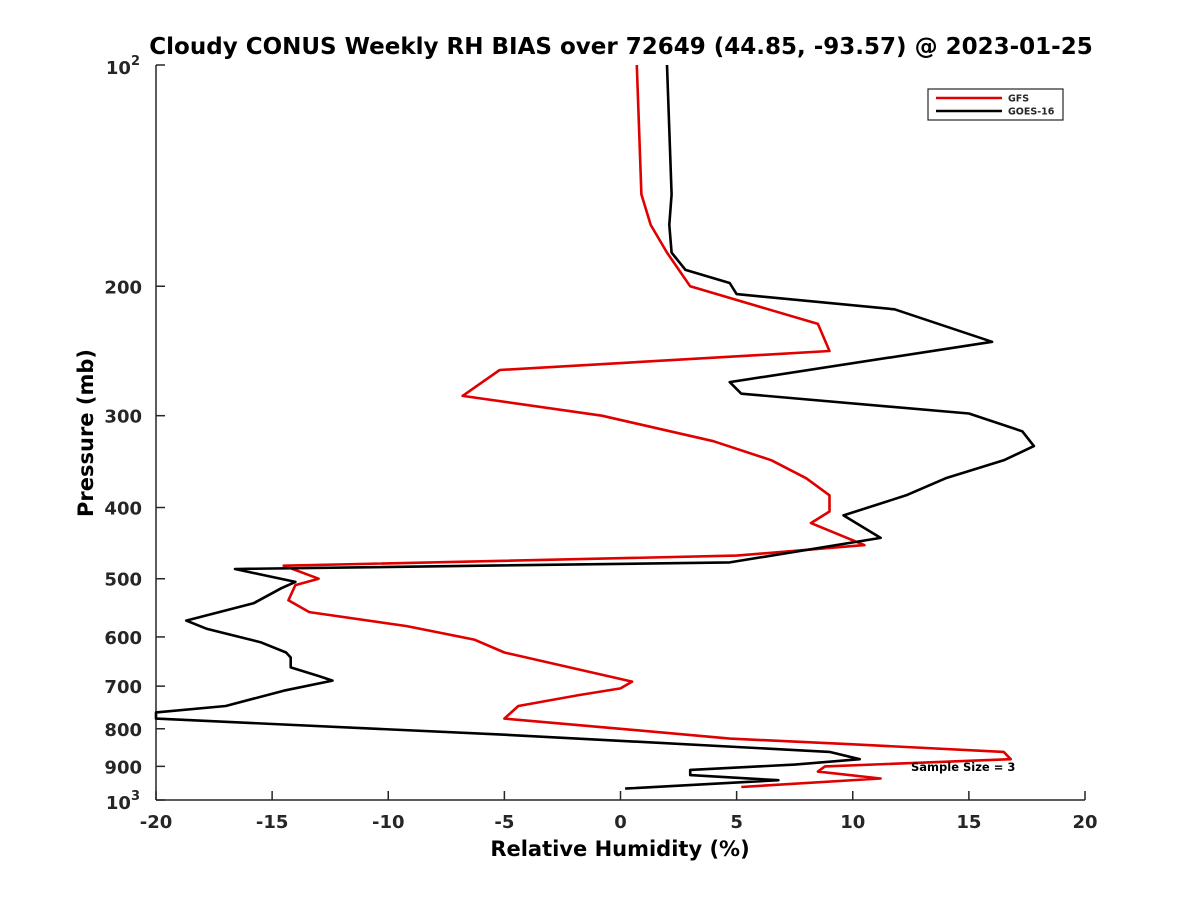 This screenshot has width=1200, height=900. Describe the element at coordinates (1084, 822) in the screenshot. I see `x-tick-label: 20` at that location.